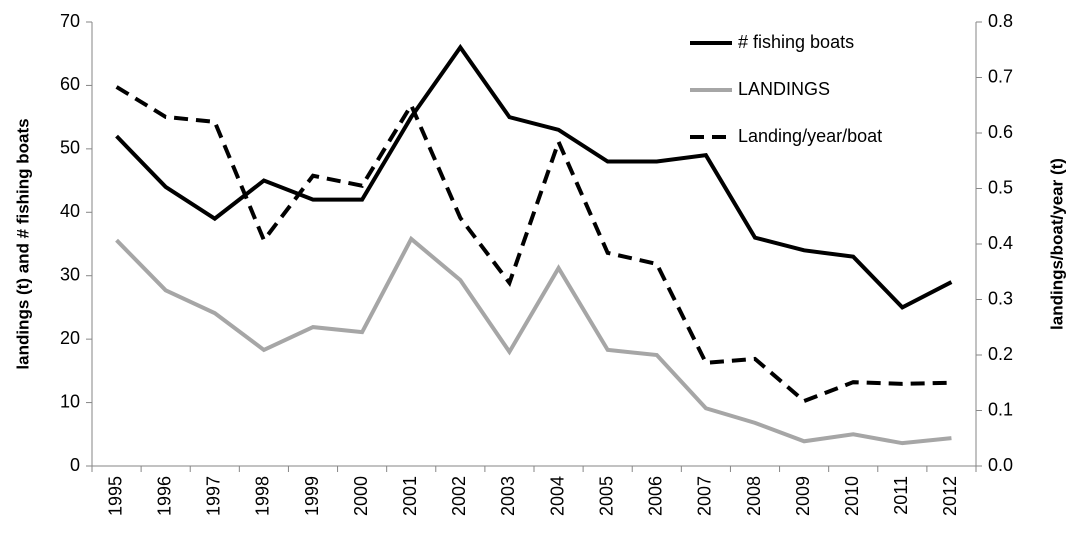 Image resolution: width=1073 pixels, height=543 pixels. I want to click on y2-tick-label: 0.4, so click(1000, 243).